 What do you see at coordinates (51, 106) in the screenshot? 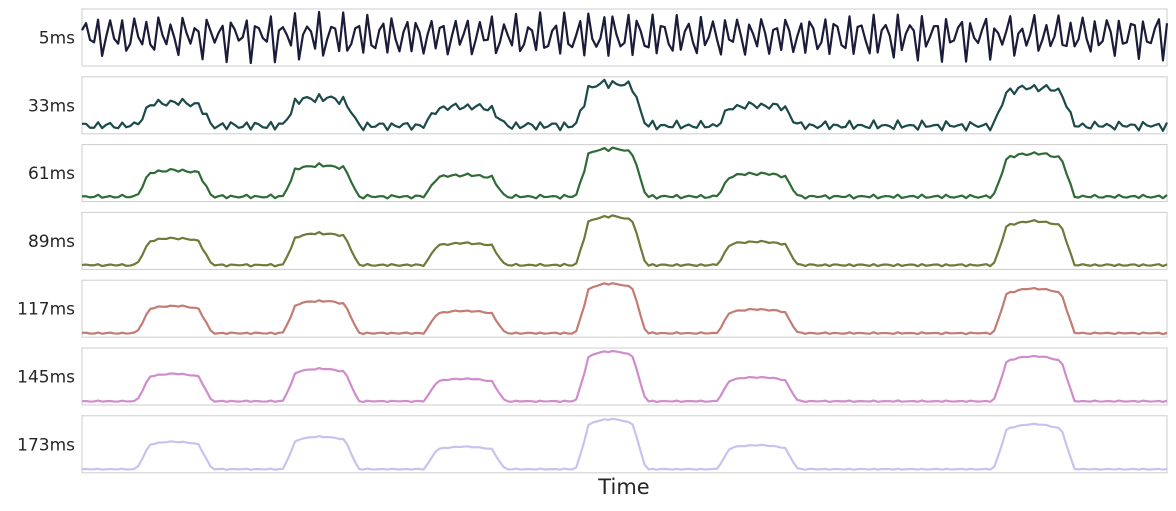
I see `series-label-33ms: 33ms` at bounding box center [51, 106].